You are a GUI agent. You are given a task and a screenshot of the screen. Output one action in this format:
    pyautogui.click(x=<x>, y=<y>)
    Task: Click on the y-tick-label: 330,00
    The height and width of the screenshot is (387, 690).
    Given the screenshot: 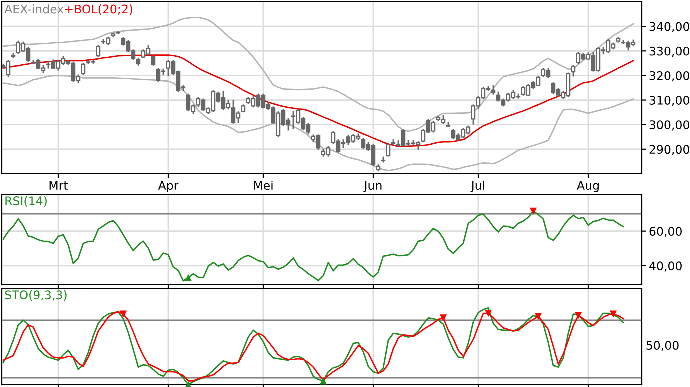 What is the action you would take?
    pyautogui.click(x=670, y=51)
    